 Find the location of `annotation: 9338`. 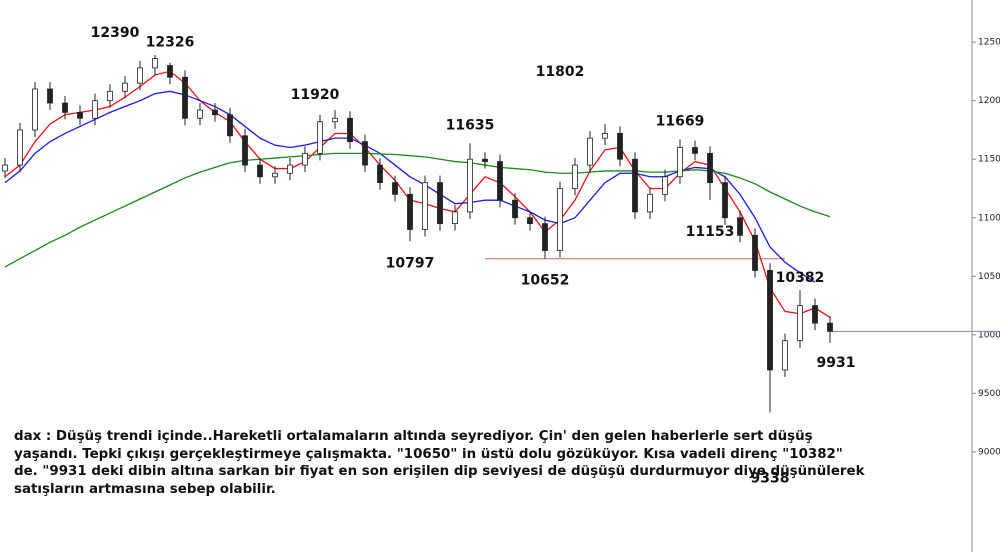

annotation: 9338 is located at coordinates (770, 478).